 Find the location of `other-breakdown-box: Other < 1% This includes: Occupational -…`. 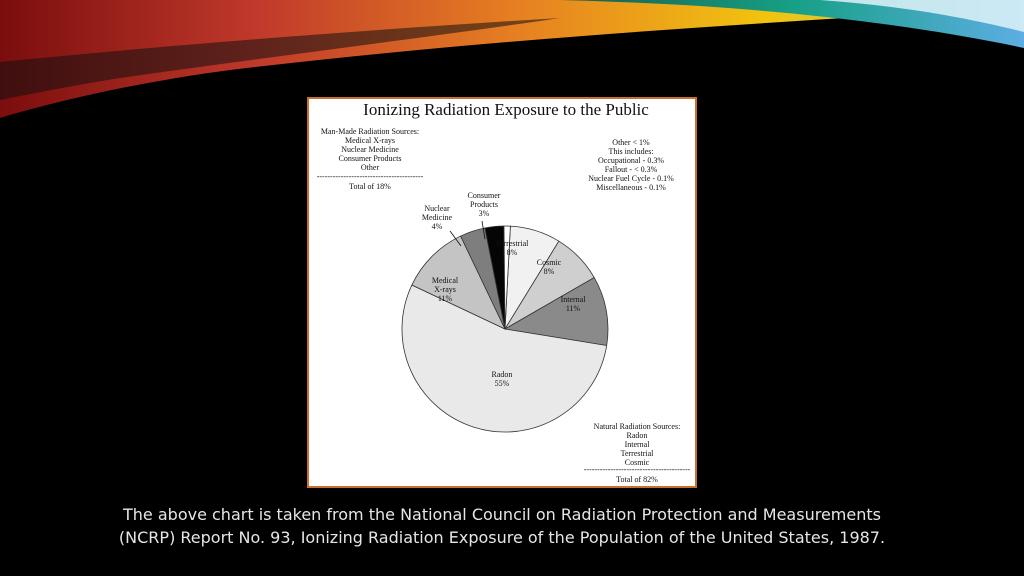

other-breakdown-box: Other < 1% This includes: Occupational -… is located at coordinates (631, 165).